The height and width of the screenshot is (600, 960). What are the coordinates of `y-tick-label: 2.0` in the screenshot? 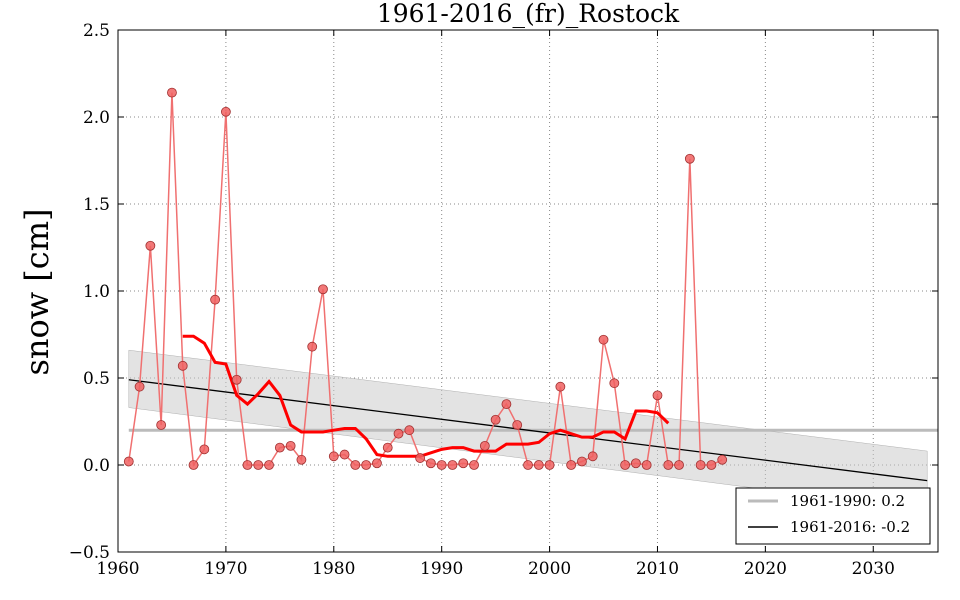 It's located at (96, 118).